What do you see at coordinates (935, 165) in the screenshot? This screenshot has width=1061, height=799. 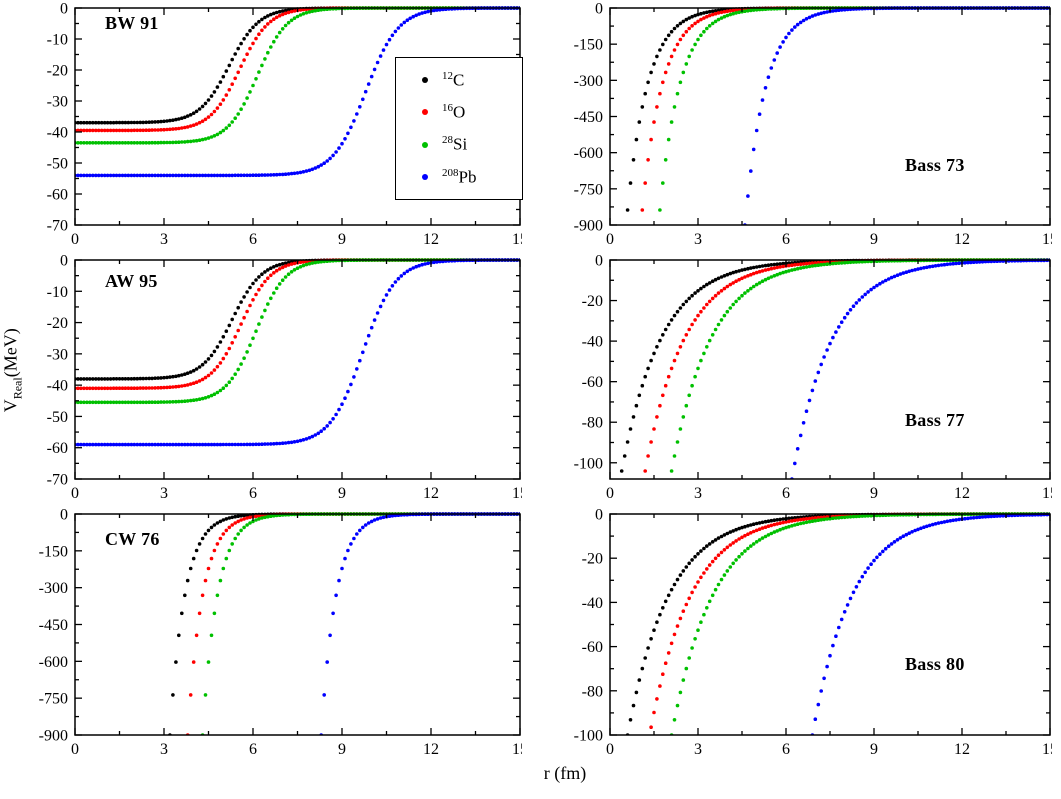 I see `panel-title-bass73: Bass 73` at bounding box center [935, 165].